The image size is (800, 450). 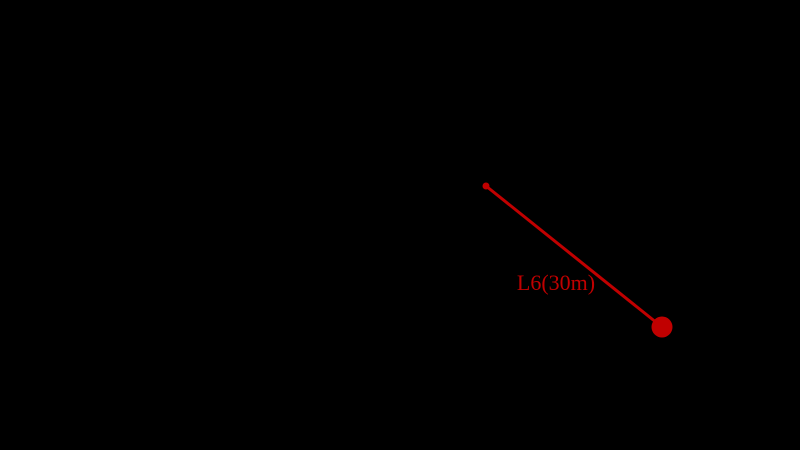 What do you see at coordinates (662, 327) in the screenshot?
I see `edge-end-node` at bounding box center [662, 327].